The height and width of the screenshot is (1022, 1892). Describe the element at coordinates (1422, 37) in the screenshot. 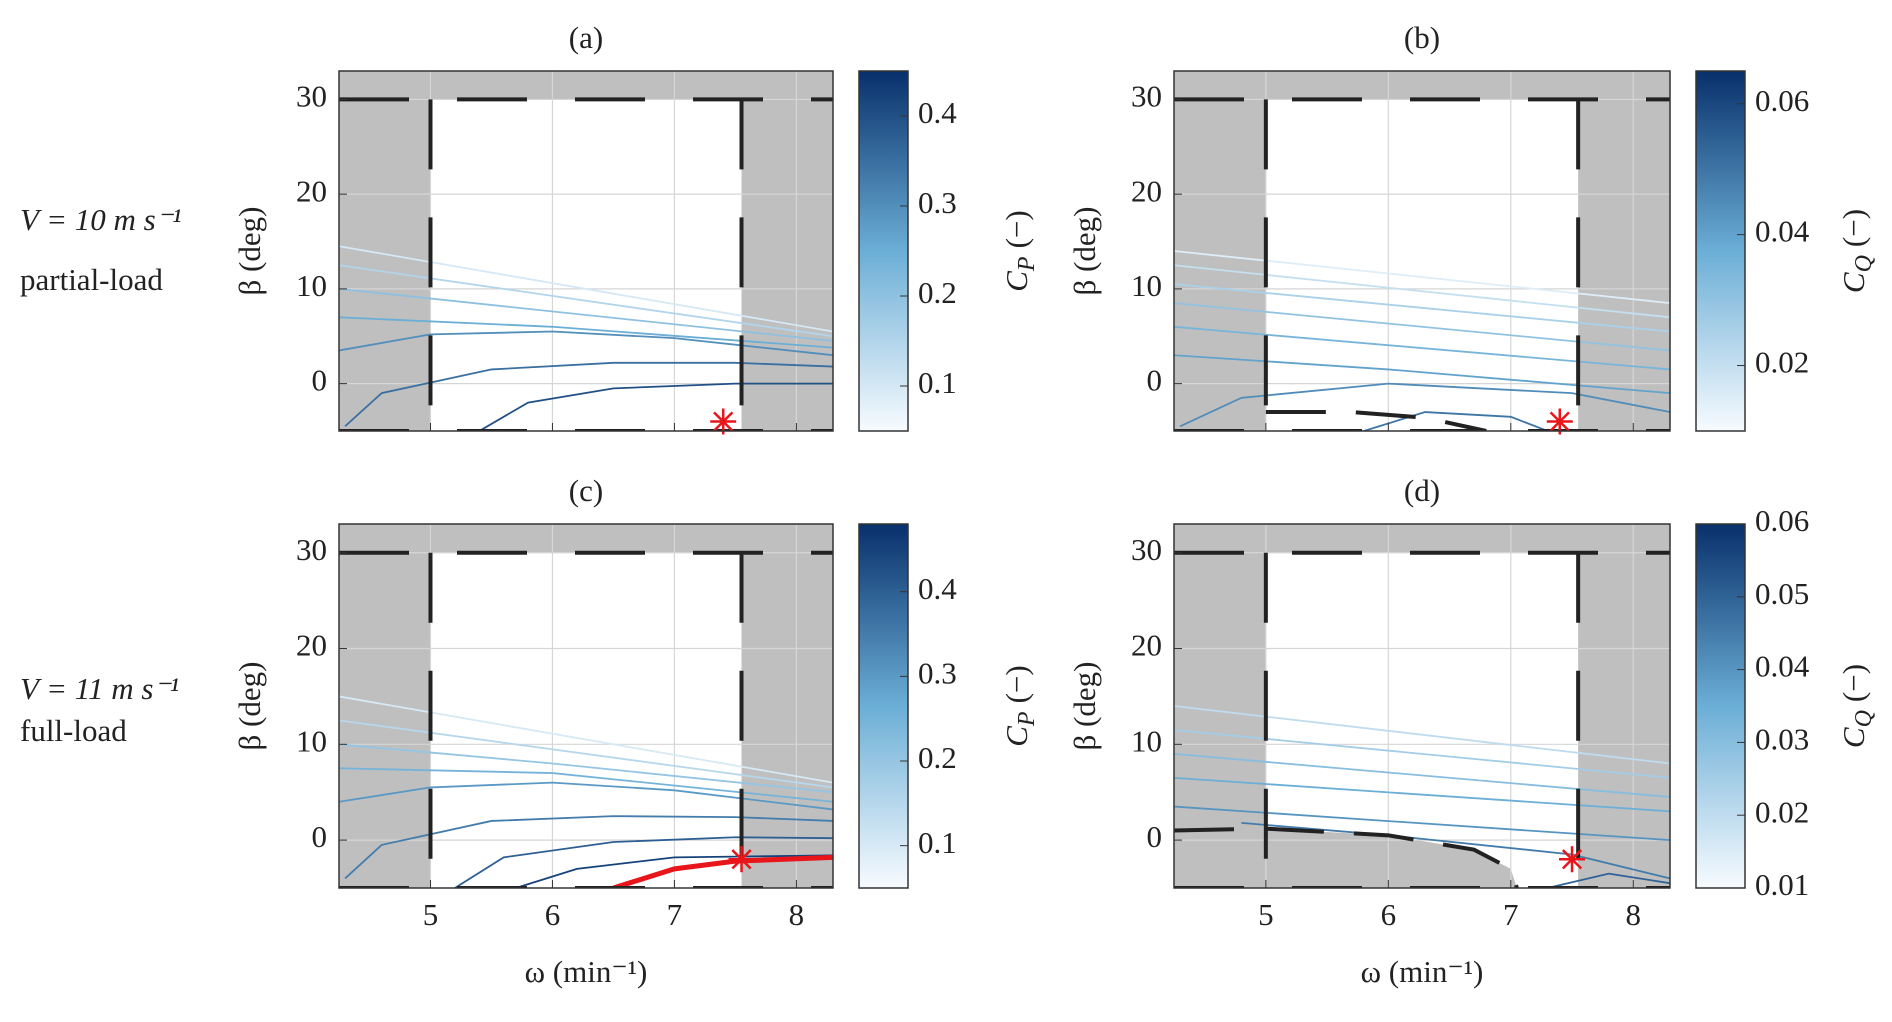

I see `panel-title: (b)` at that location.